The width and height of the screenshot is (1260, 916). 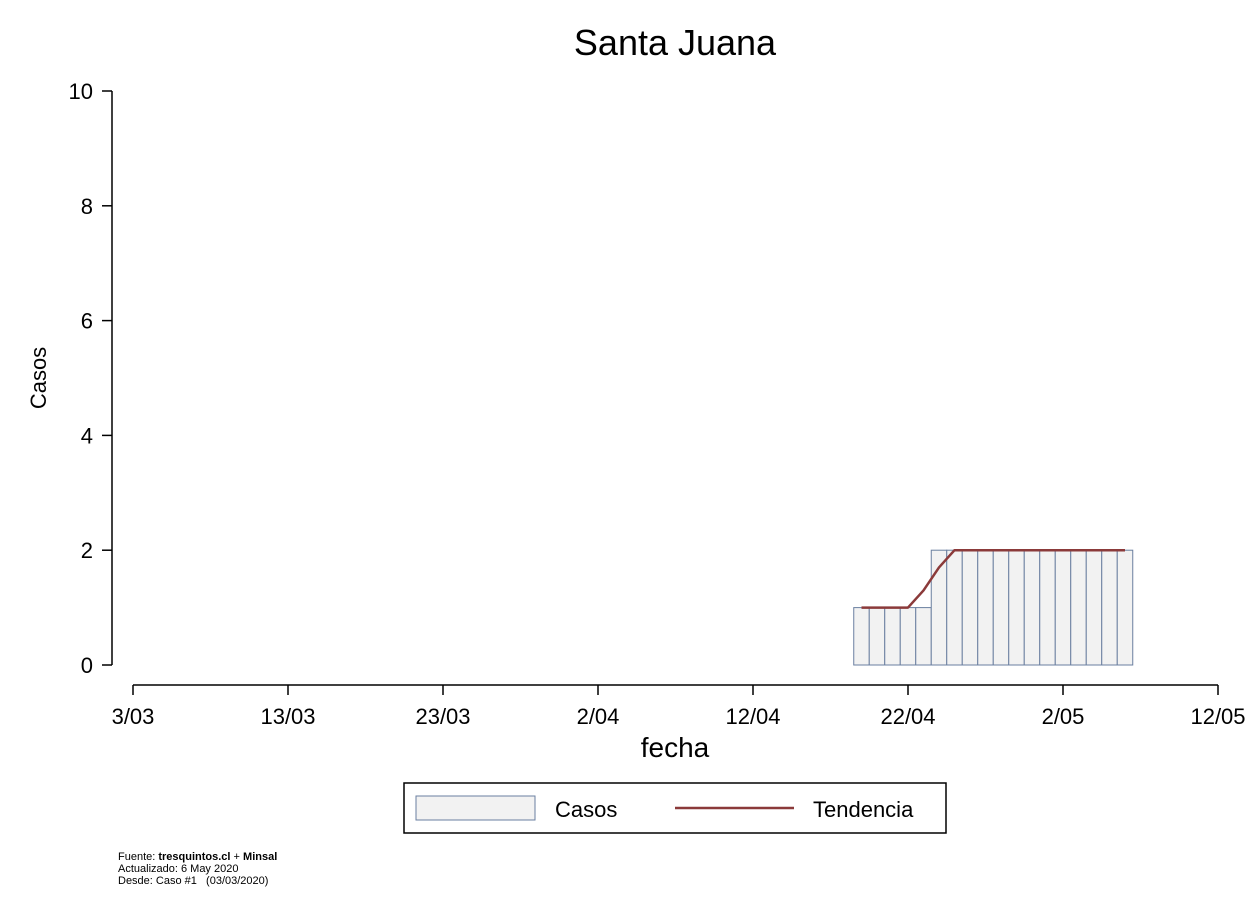 I want to click on y-axis: 0 2 4 6 8 10, so click(x=91, y=378).